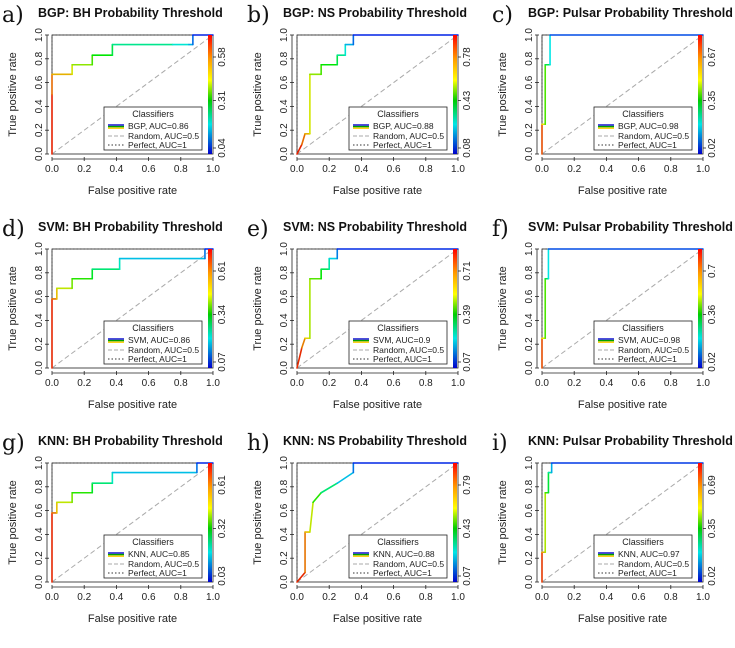 The height and width of the screenshot is (648, 735). Describe the element at coordinates (467, 148) in the screenshot. I see `colorbar-tick-label: 0.08` at that location.